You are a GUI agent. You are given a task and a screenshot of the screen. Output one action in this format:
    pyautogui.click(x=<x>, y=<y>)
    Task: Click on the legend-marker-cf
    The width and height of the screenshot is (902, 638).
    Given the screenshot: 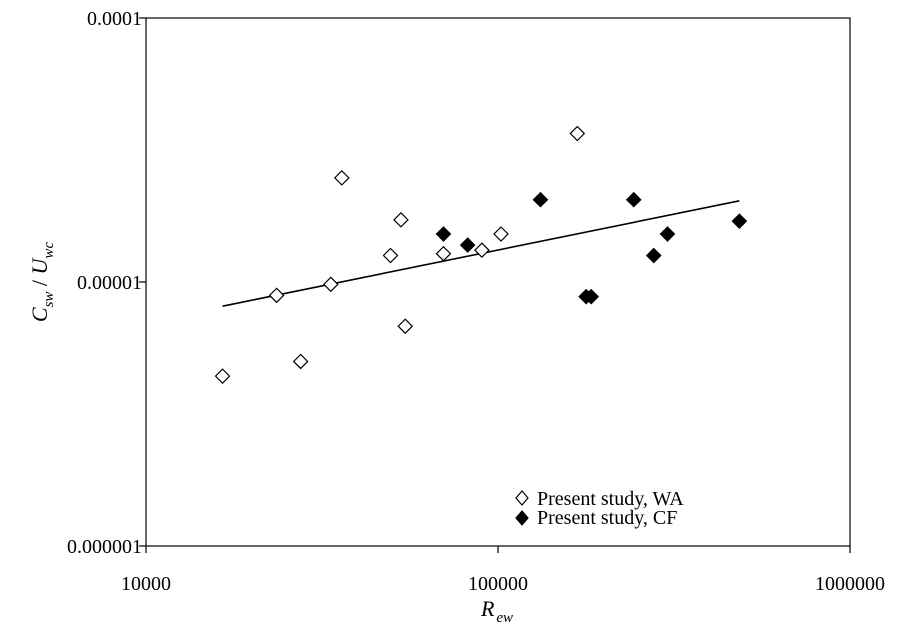 What is the action you would take?
    pyautogui.click(x=522, y=518)
    